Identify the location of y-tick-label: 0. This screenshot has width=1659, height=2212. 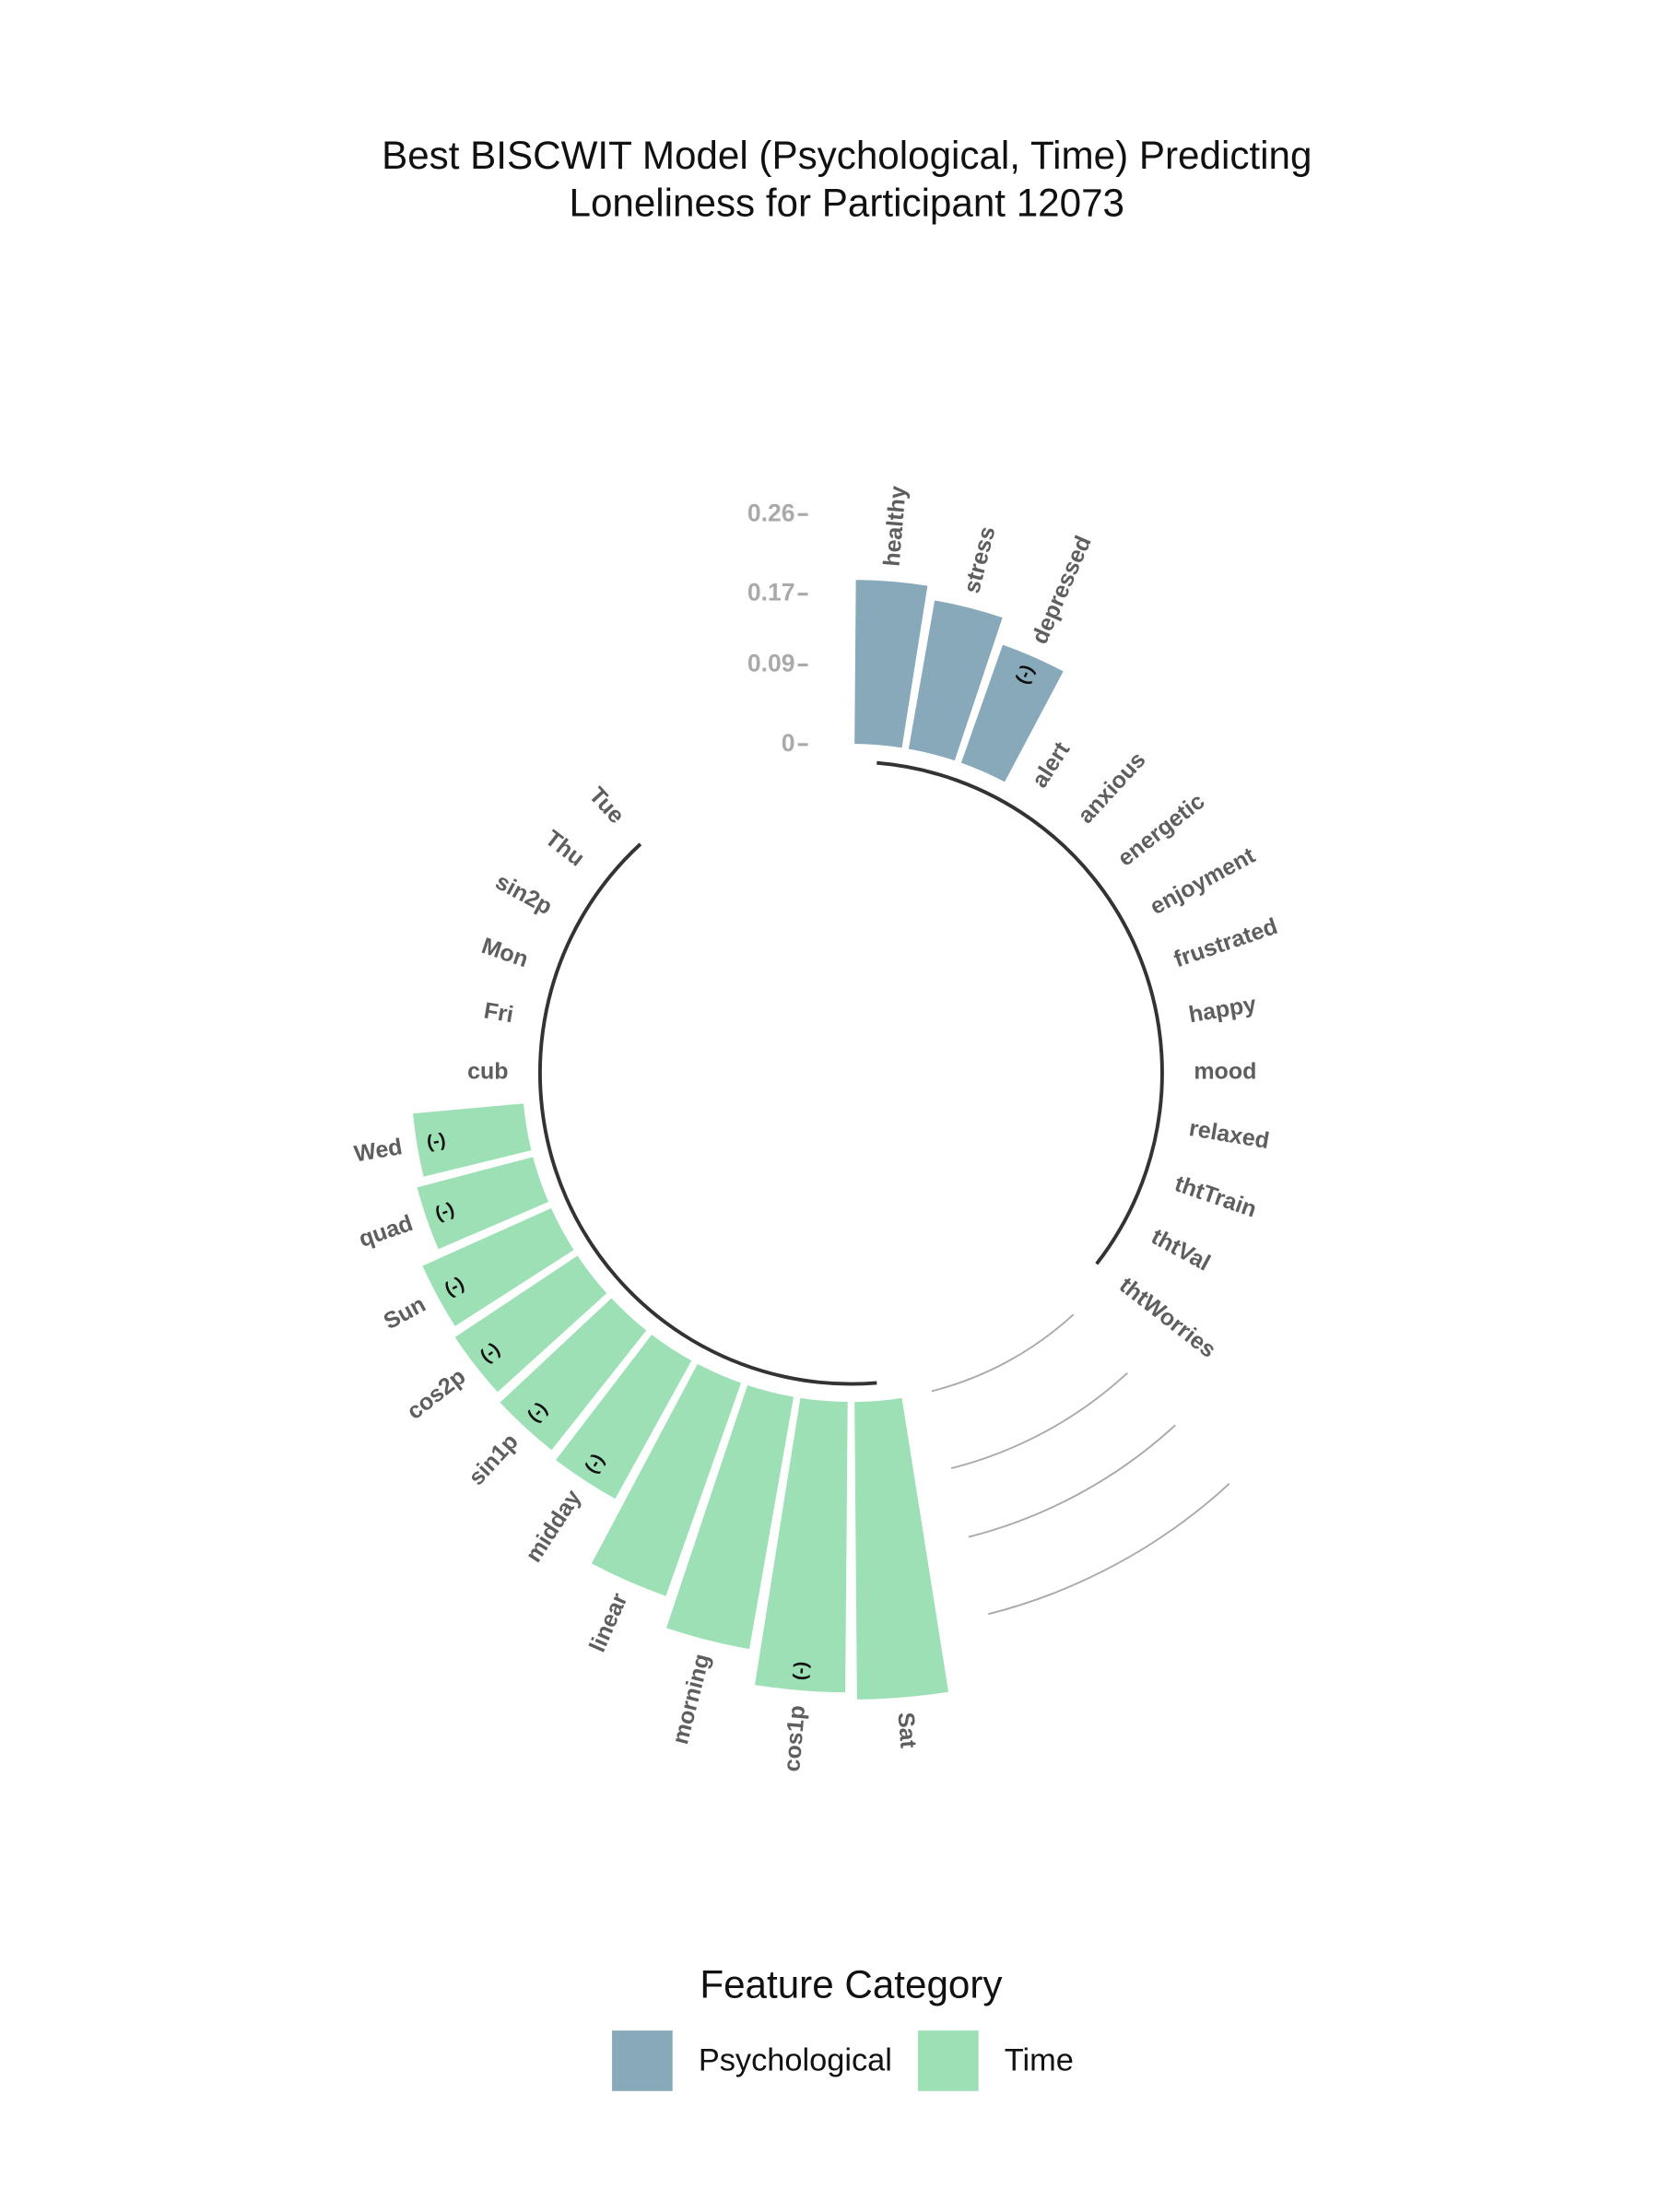
(788, 743).